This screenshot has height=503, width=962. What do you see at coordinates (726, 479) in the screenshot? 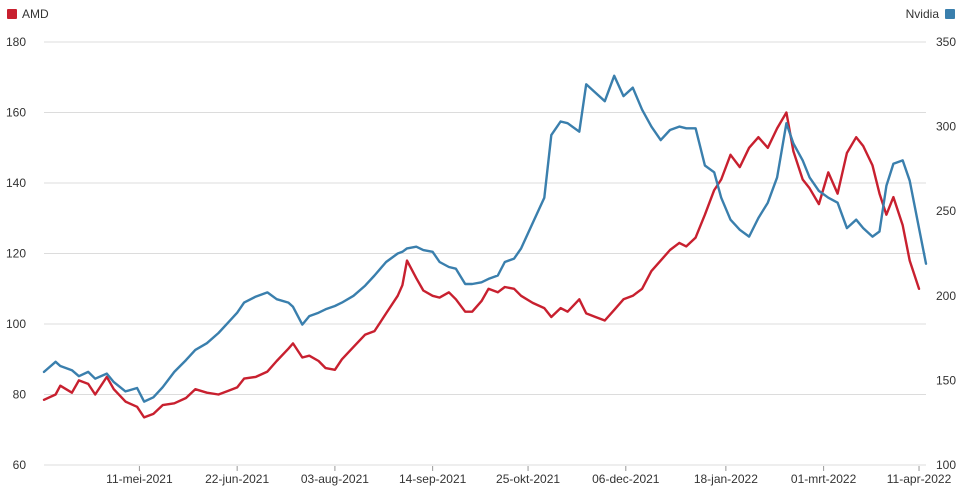
I see `x-tick-label: 18-jan-2022` at bounding box center [726, 479].